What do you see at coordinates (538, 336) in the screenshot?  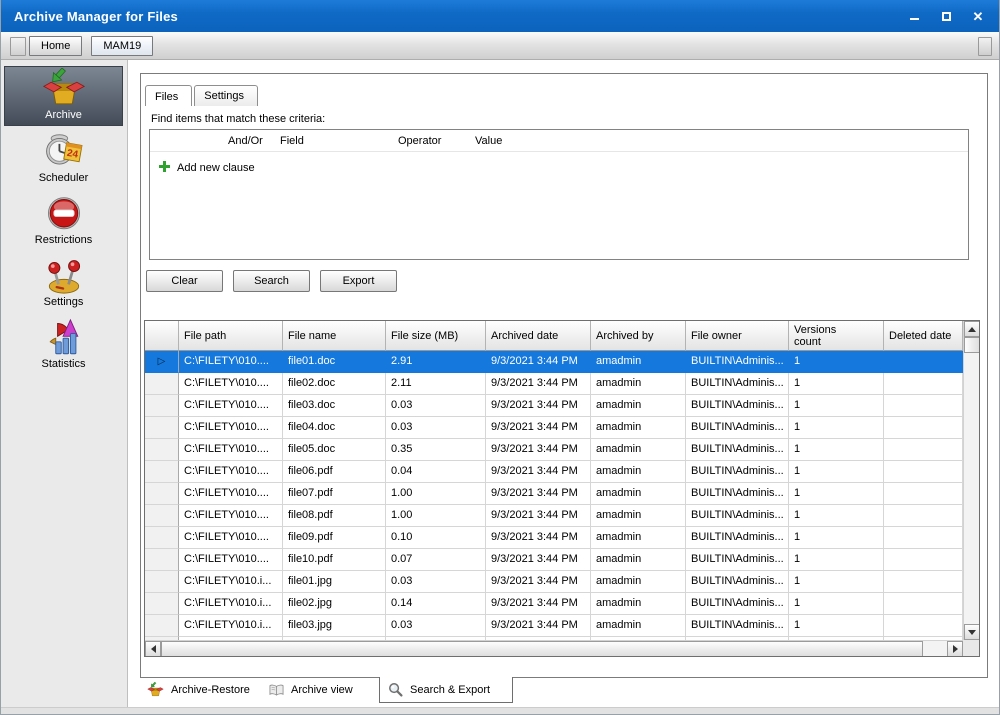 I see `grid-column-header-archived-date: Archived date` at bounding box center [538, 336].